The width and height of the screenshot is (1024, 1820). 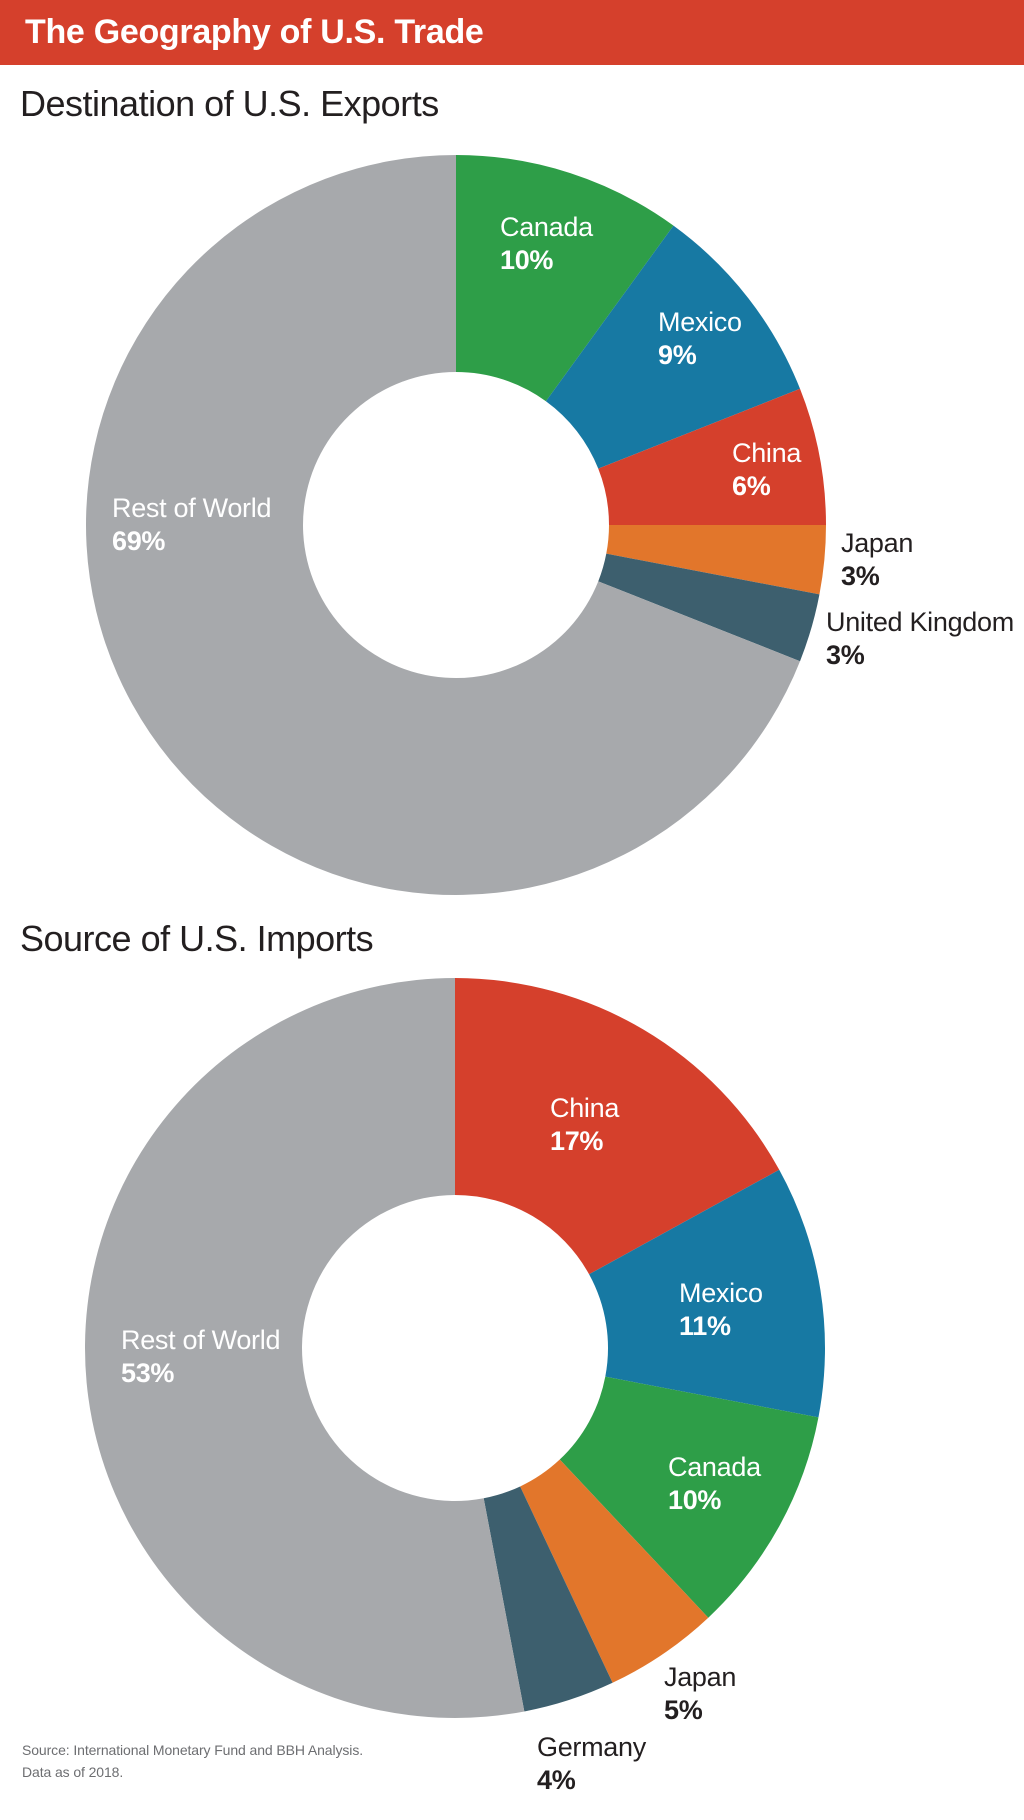 I want to click on slice-label-canada-chart1: Canada 10%, so click(x=714, y=1484).